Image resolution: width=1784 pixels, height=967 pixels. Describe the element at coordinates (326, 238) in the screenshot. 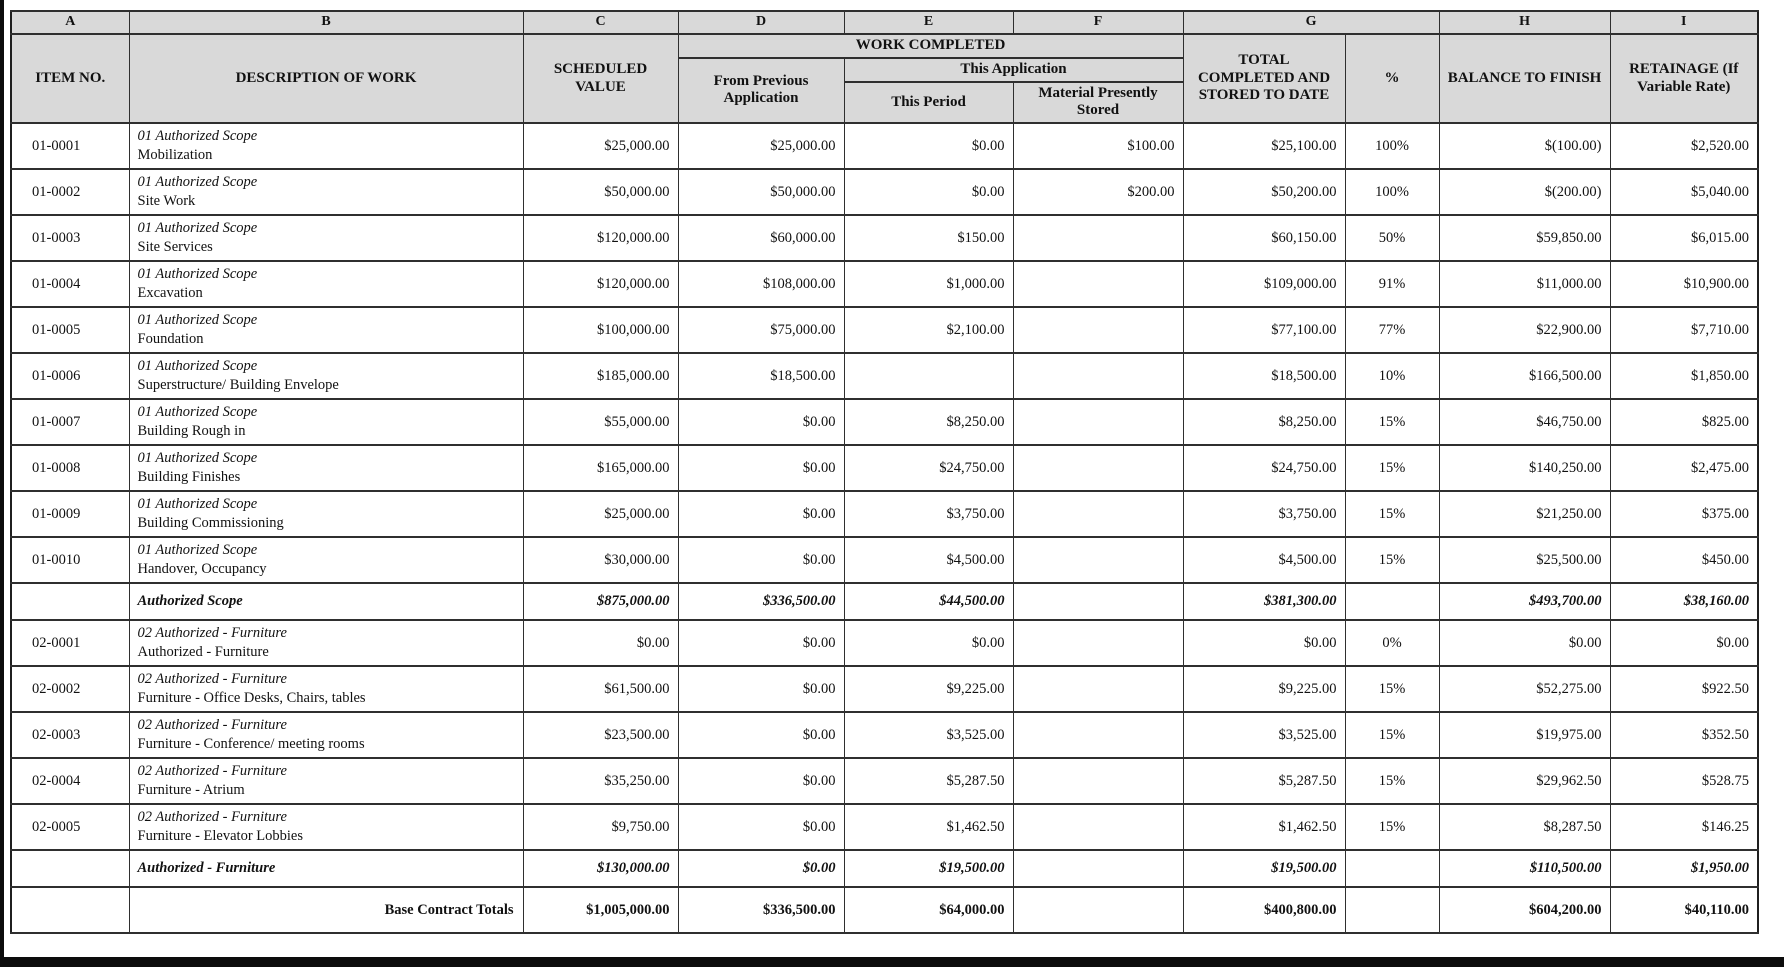

I see `description-cell: 01 Authorized Scope Site Services` at that location.